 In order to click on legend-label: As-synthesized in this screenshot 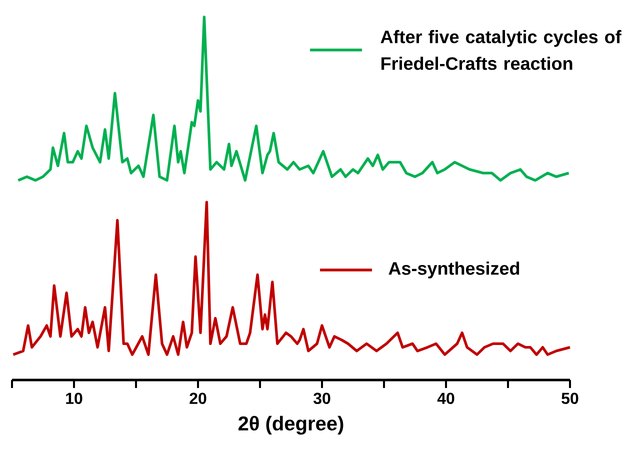, I will do `click(454, 270)`.